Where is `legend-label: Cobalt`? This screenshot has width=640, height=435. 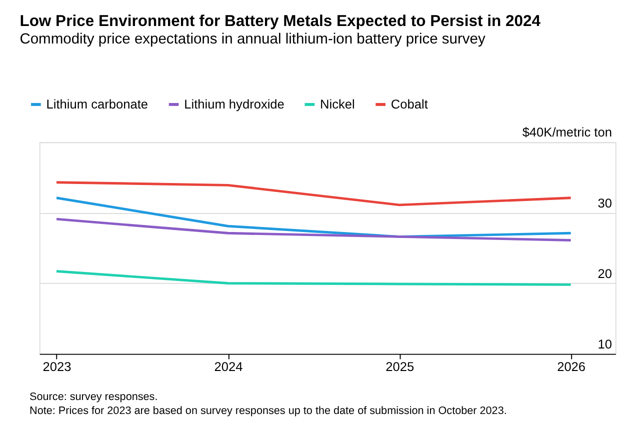
legend-label: Cobalt is located at coordinates (409, 104).